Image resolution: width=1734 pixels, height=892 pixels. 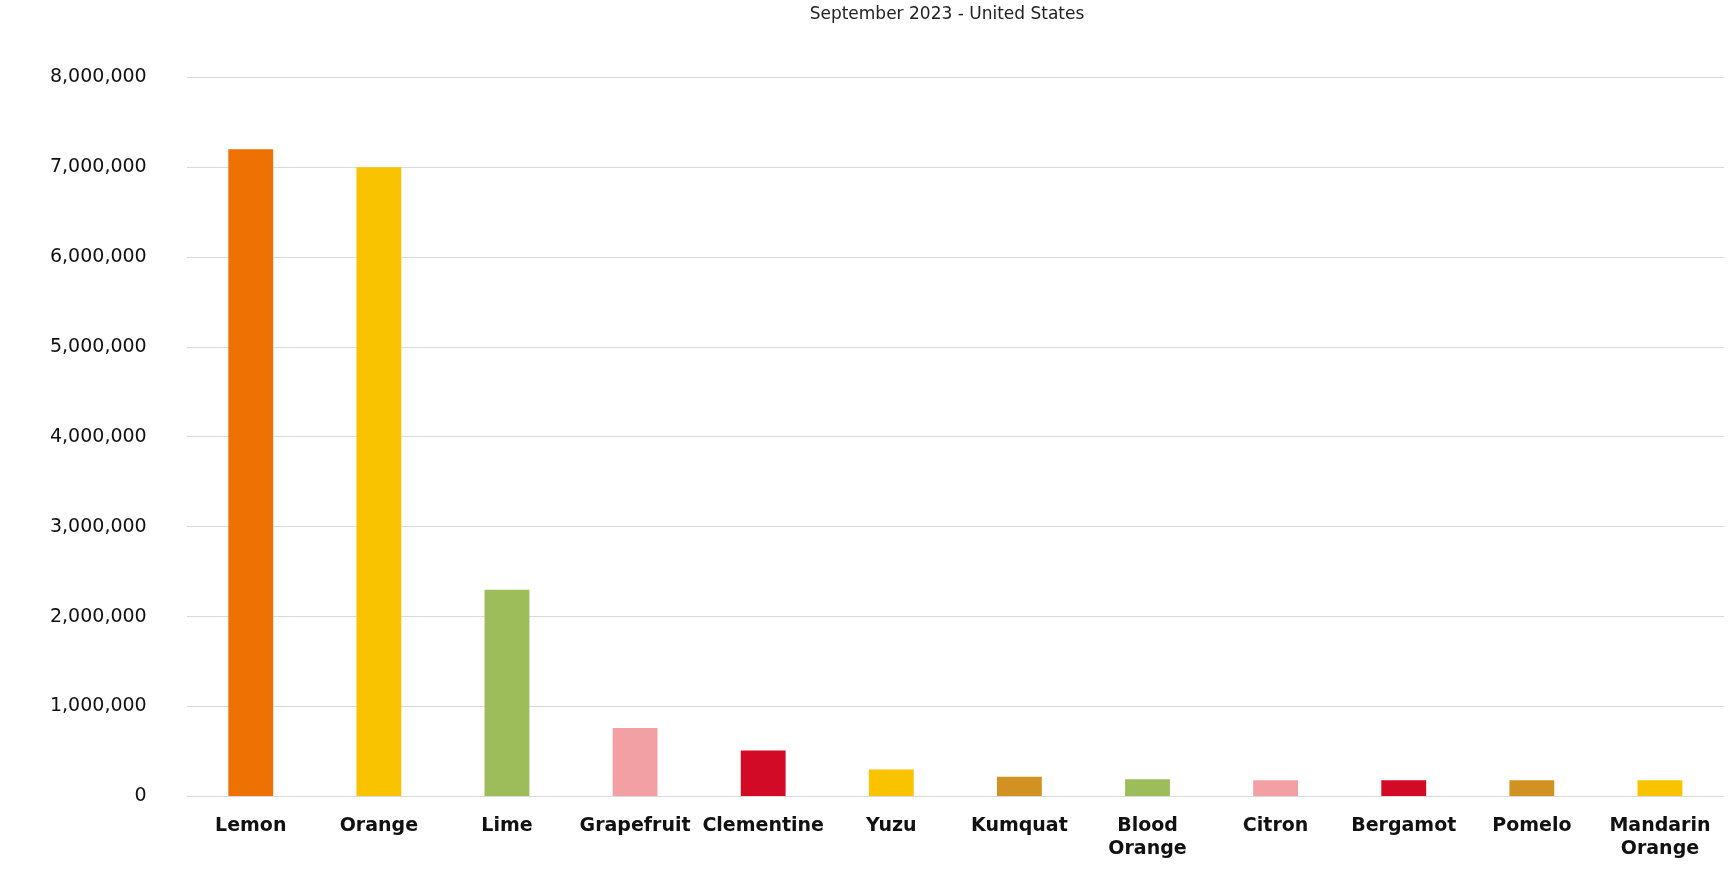 What do you see at coordinates (947, 13) in the screenshot?
I see `chart-title: September 2023 - United States` at bounding box center [947, 13].